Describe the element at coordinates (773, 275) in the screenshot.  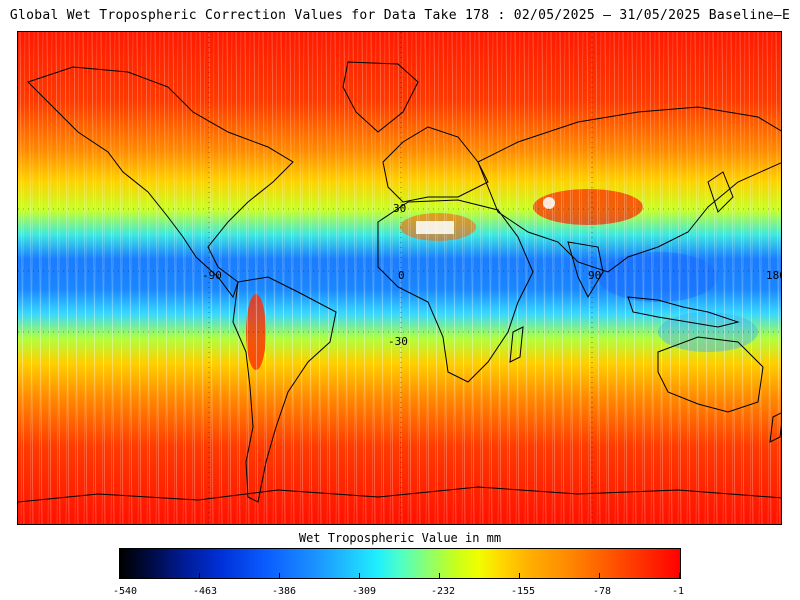
I see `lon-label-180: 180` at that location.